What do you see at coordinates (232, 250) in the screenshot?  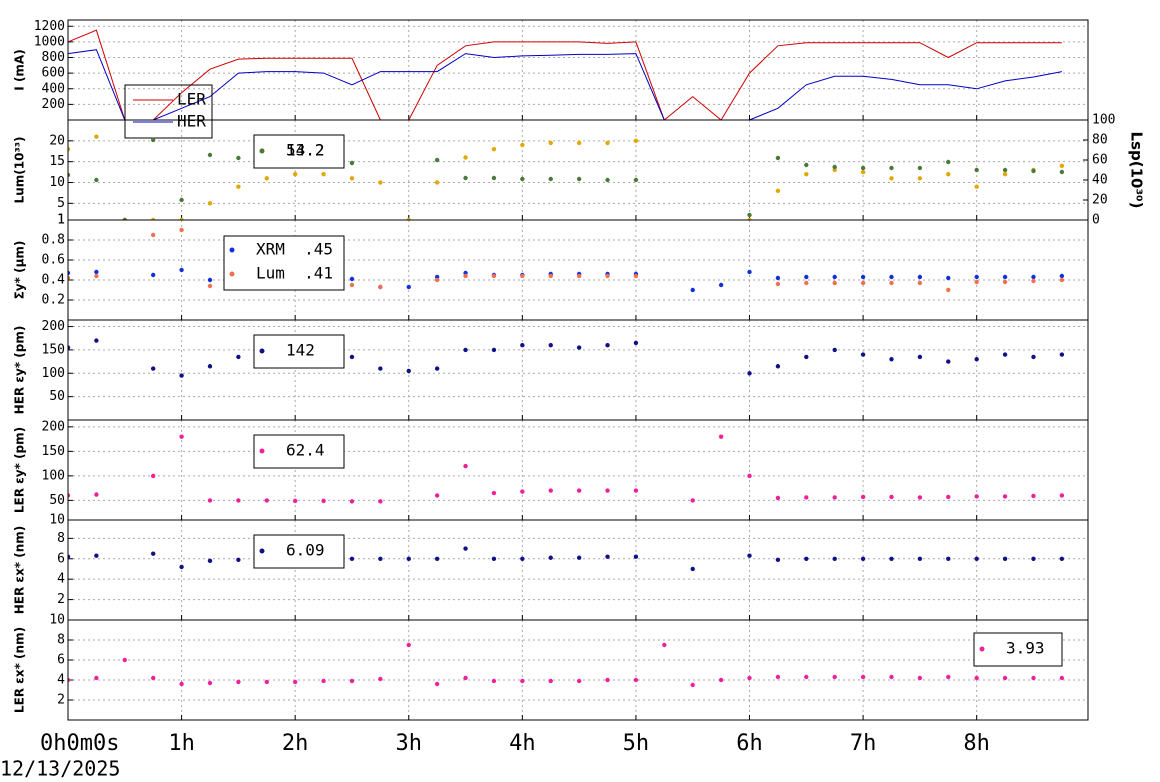 I see `legend-swatch` at bounding box center [232, 250].